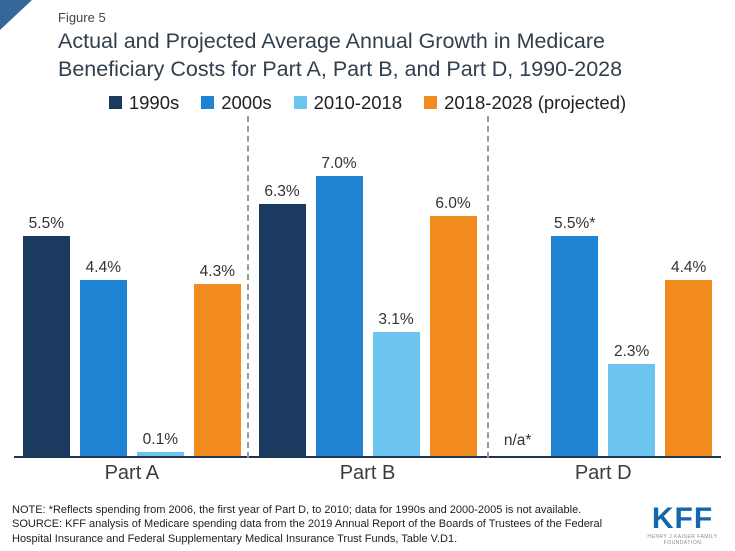 The width and height of the screenshot is (735, 551). What do you see at coordinates (246, 102) in the screenshot?
I see `legend-label: 2000s` at bounding box center [246, 102].